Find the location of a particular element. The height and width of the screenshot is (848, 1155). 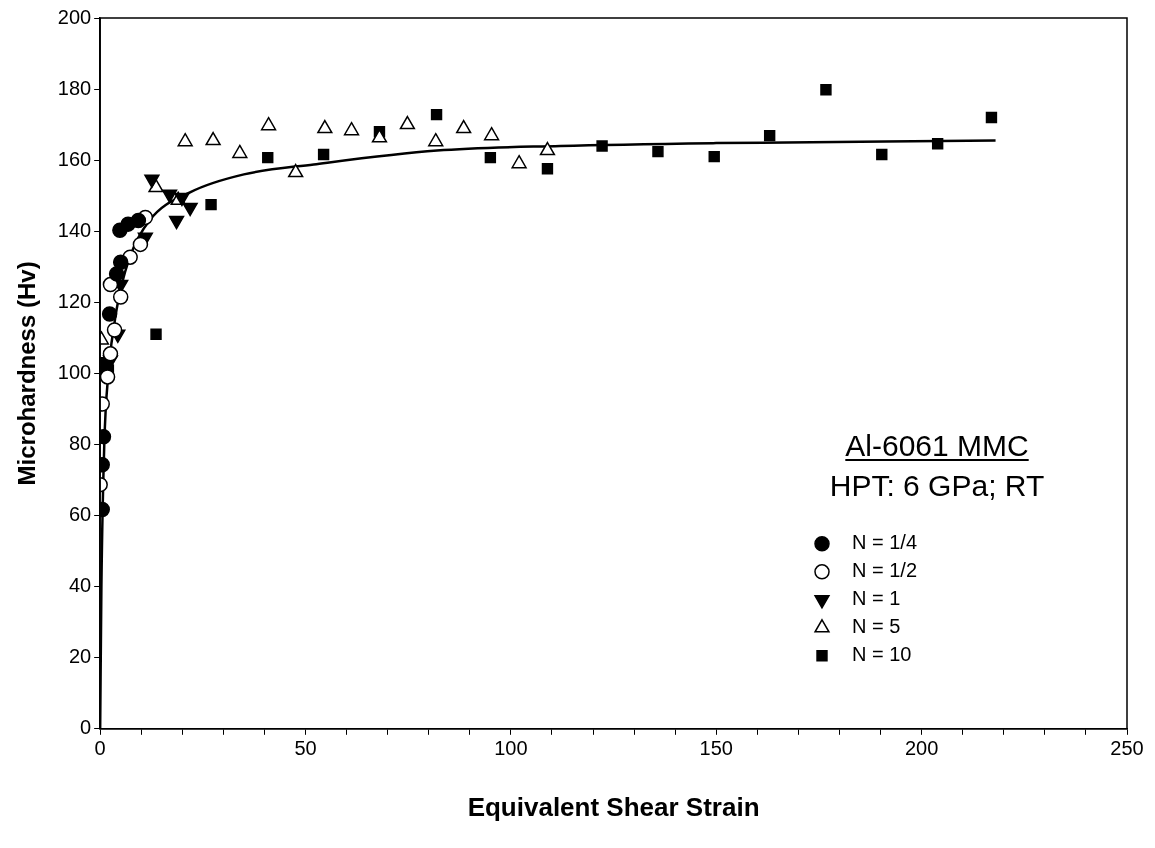

y-axis-title: Microhardness (Hv) is located at coordinates (27, 373).